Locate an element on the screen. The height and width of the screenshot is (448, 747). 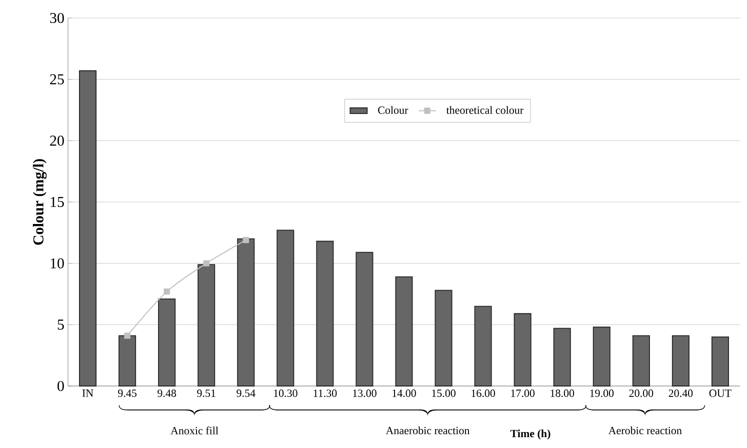
x-tick-label: 15.00 is located at coordinates (444, 394).